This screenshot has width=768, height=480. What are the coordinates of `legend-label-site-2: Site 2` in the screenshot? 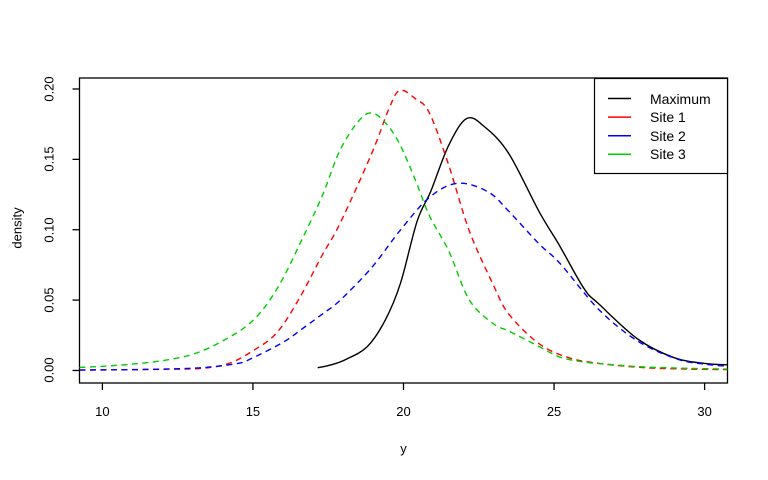 It's located at (668, 135).